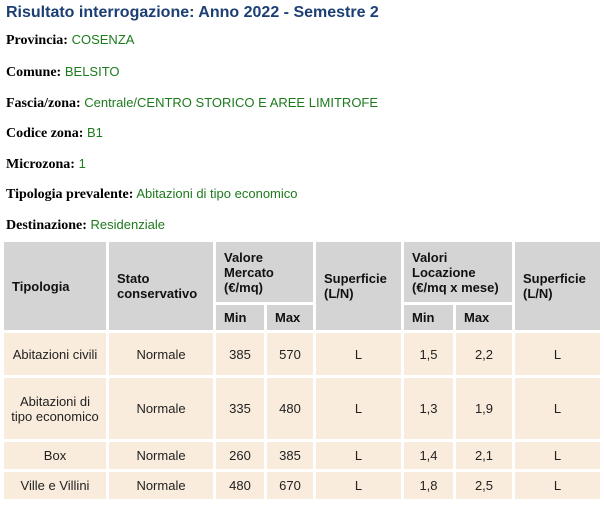  Describe the element at coordinates (45, 133) in the screenshot. I see `field-label: Codice zona:` at that location.